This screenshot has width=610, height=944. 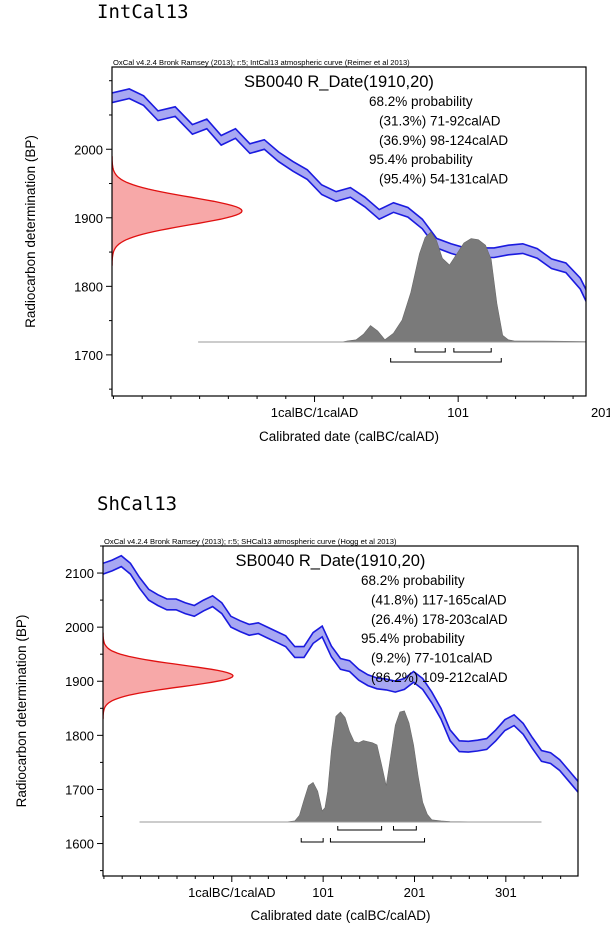 What do you see at coordinates (79, 573) in the screenshot?
I see `y-tick-label: 2100` at bounding box center [79, 573].